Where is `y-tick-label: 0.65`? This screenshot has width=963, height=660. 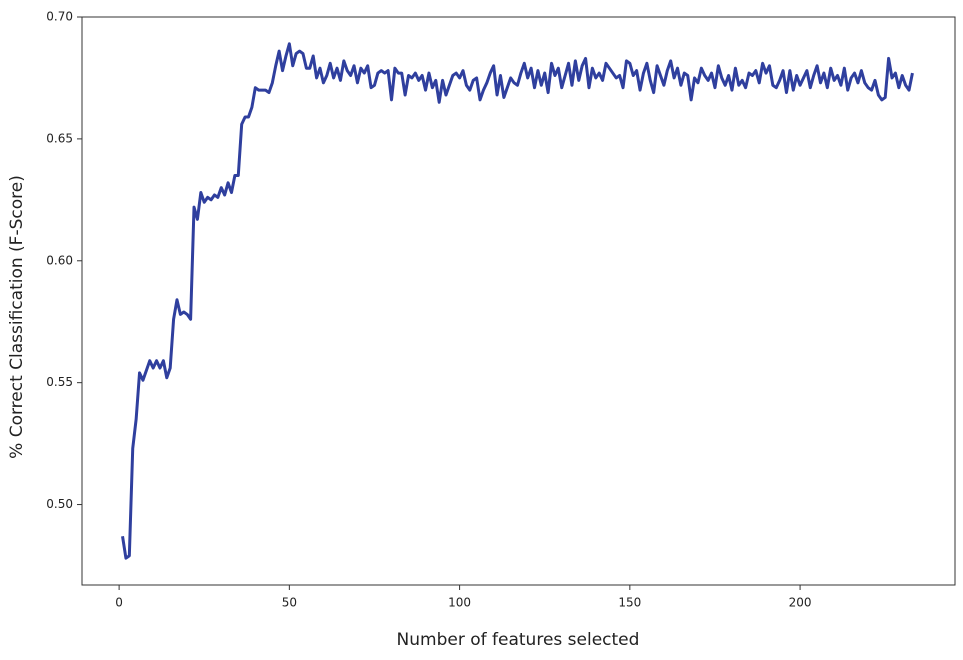 y-tick-label: 0.65 is located at coordinates (59, 138).